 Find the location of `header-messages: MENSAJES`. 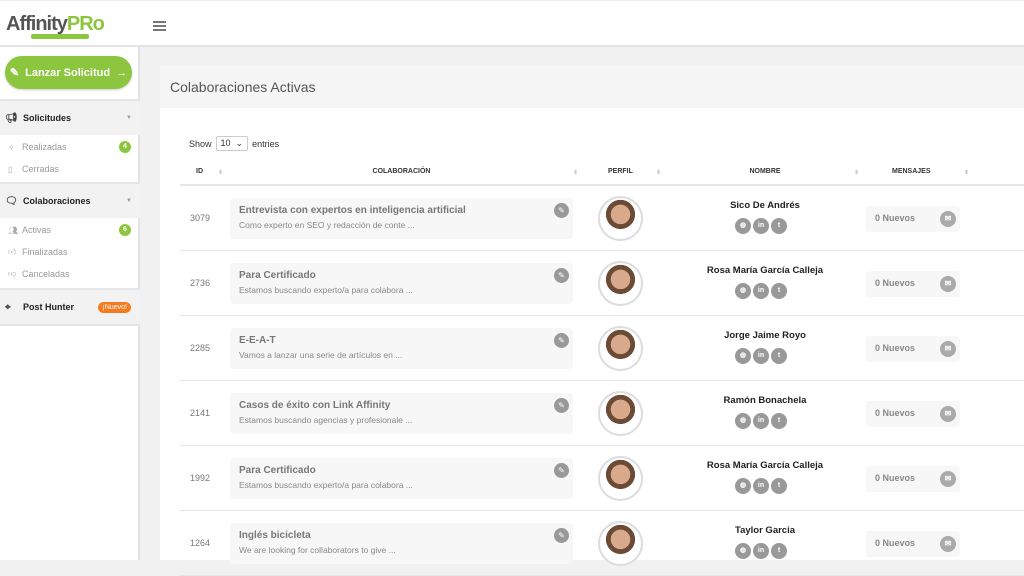

header-messages: MENSAJES is located at coordinates (911, 171).